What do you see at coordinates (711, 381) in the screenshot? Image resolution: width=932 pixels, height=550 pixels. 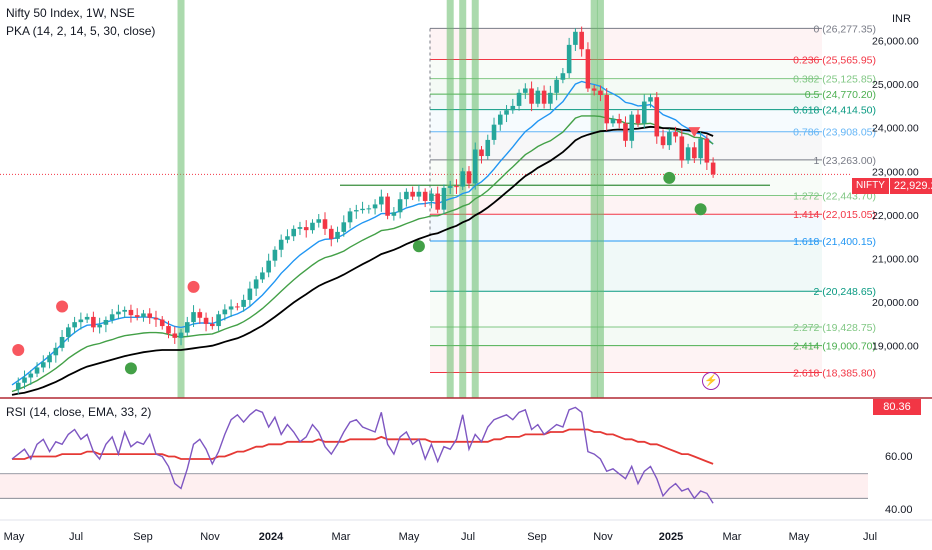 I see `lightning-icon: ⚡` at bounding box center [711, 381].